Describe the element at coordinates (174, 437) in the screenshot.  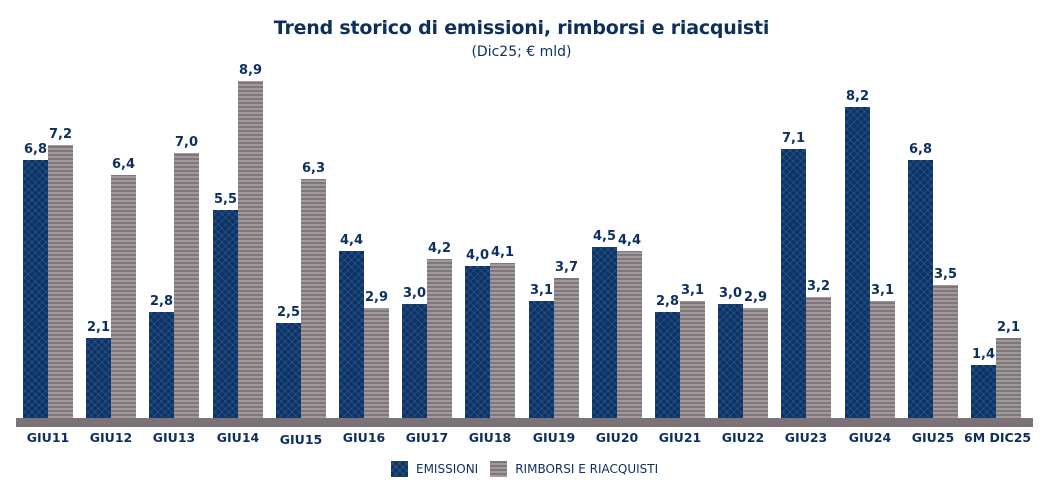
I see `x-tick-label: GIU13` at that location.